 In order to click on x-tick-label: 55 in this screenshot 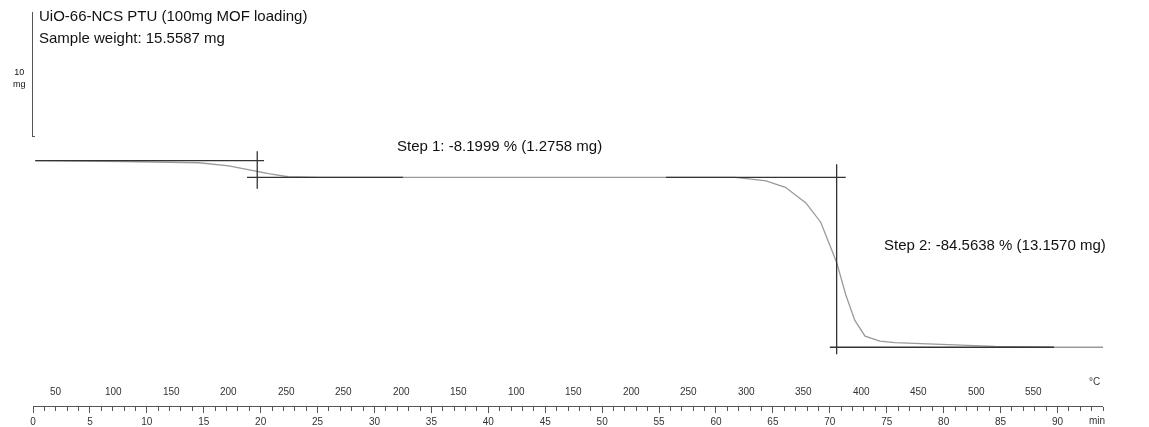, I will do `click(659, 421)`.